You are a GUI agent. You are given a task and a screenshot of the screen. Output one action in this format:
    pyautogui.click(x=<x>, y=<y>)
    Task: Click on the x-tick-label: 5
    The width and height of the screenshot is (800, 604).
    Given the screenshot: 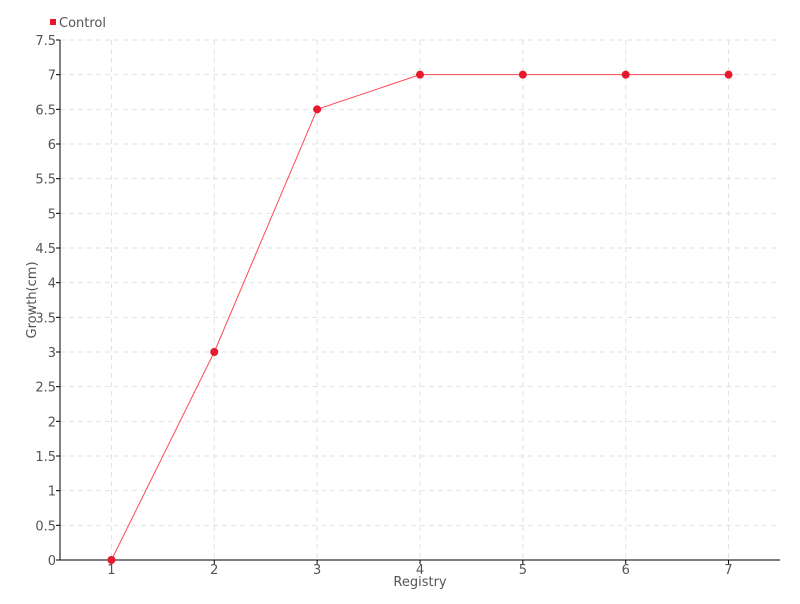 What is the action you would take?
    pyautogui.click(x=523, y=570)
    